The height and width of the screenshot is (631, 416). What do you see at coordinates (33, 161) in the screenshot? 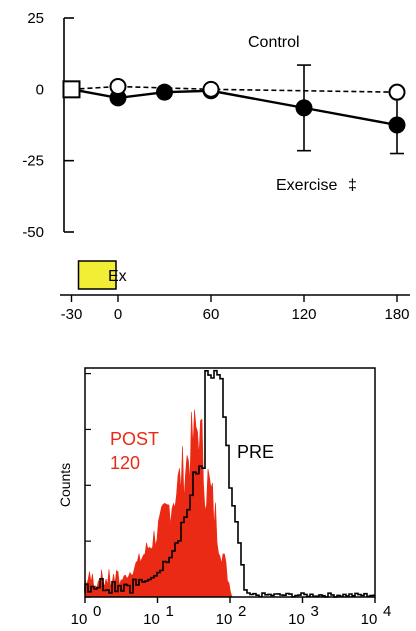
I see `y-tick-label: -25` at bounding box center [33, 161].